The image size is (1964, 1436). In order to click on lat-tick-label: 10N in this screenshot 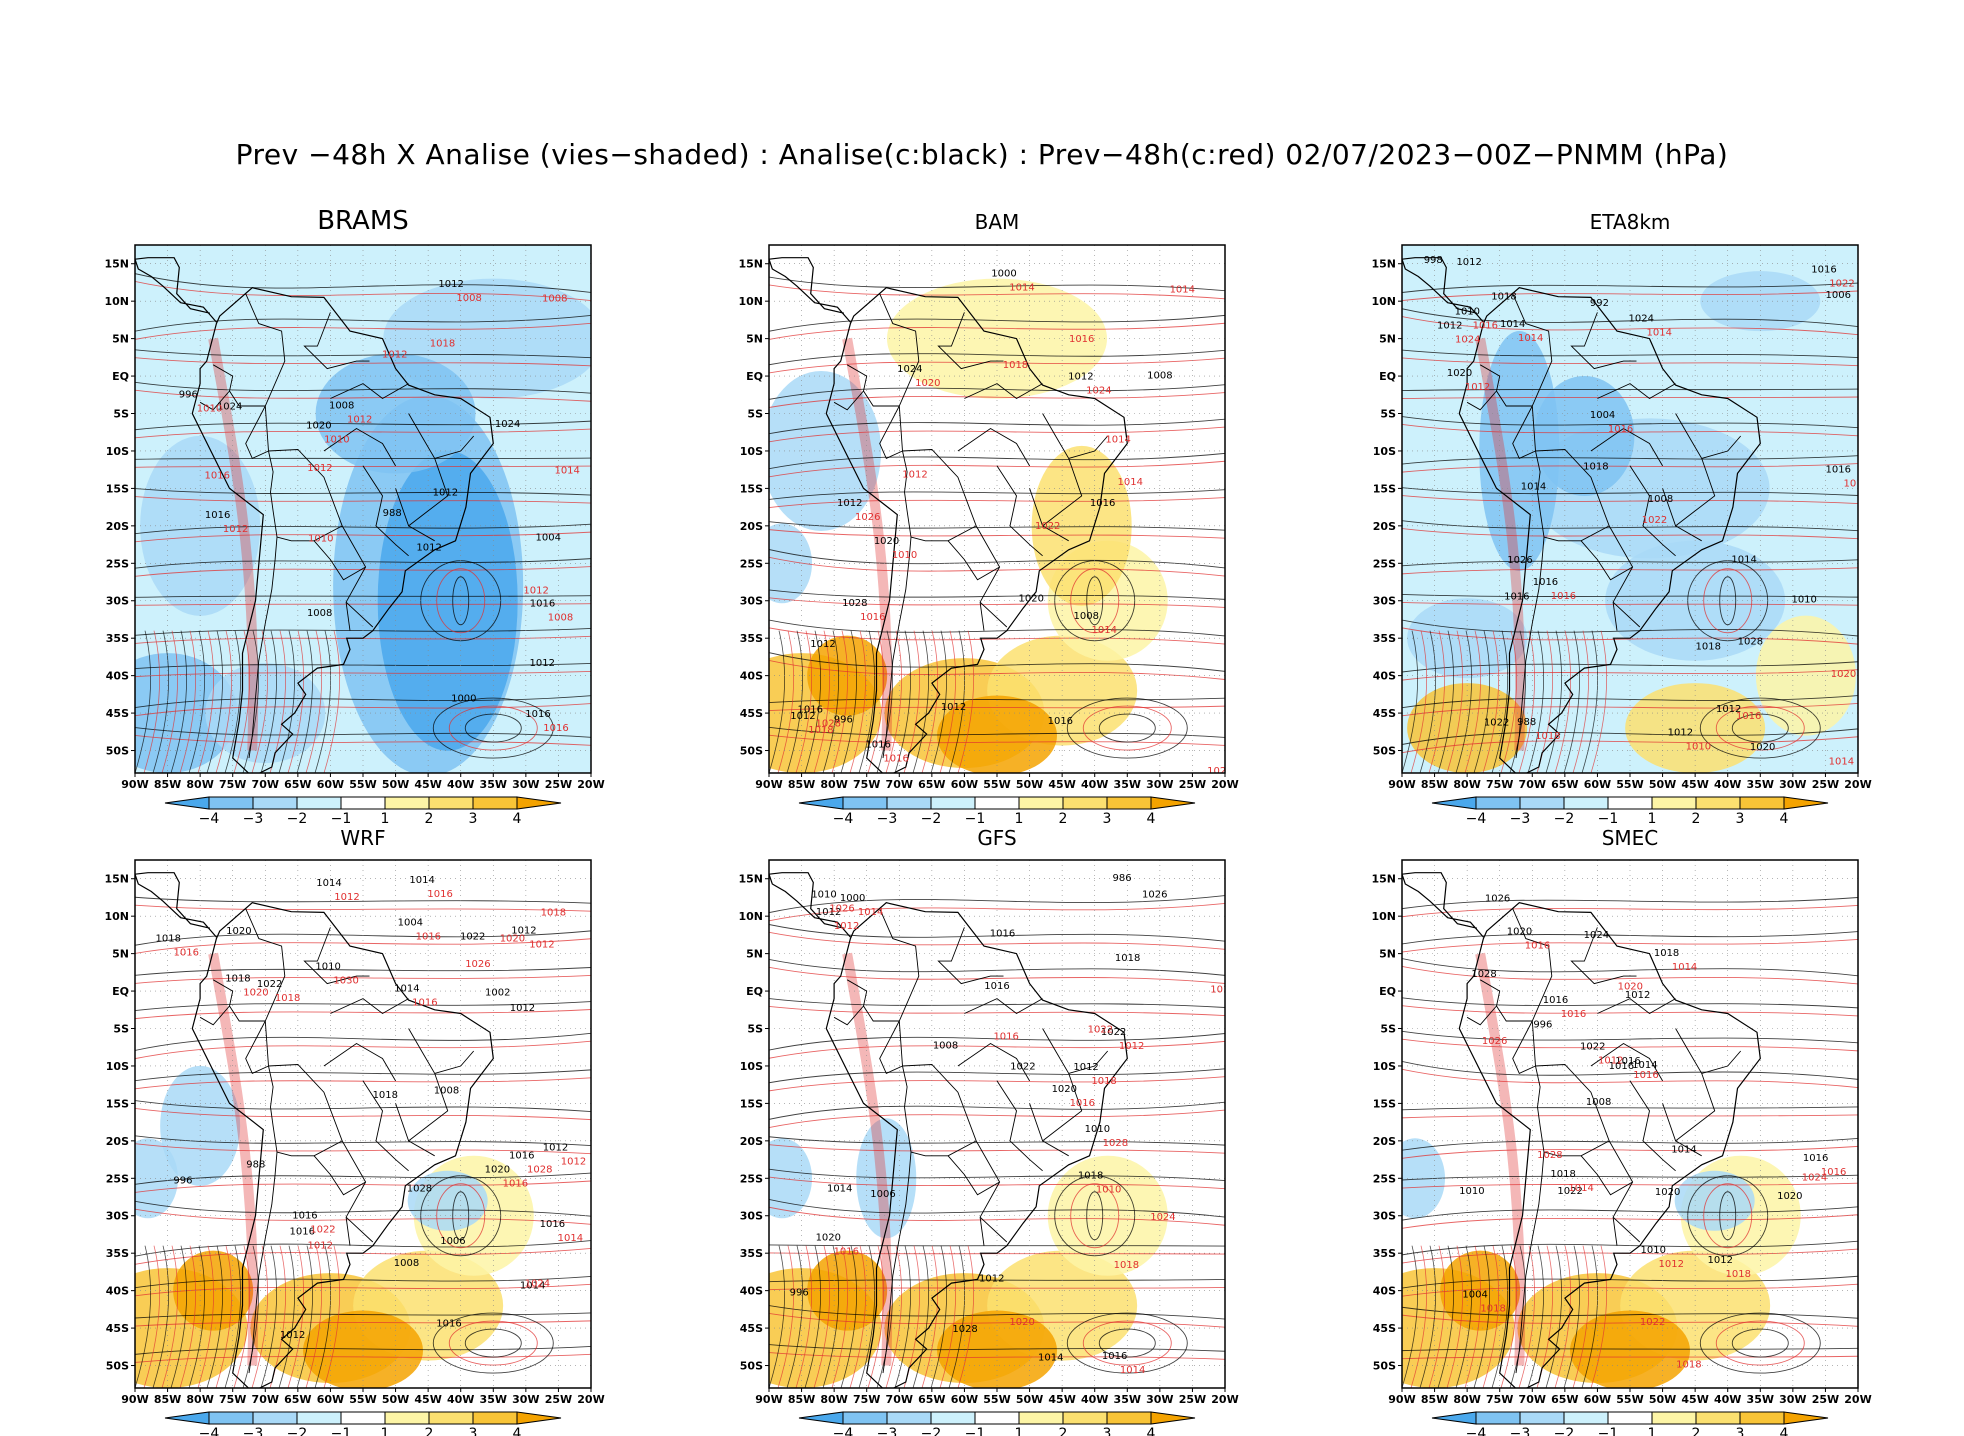, I will do `click(750, 301)`.